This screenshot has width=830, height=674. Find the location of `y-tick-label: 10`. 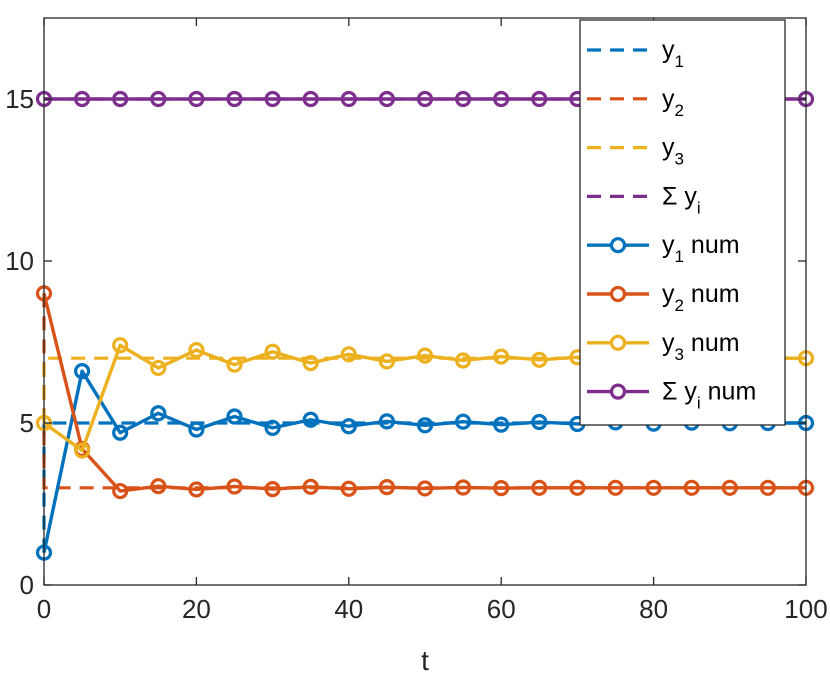

y-tick-label: 10 is located at coordinates (19, 261).